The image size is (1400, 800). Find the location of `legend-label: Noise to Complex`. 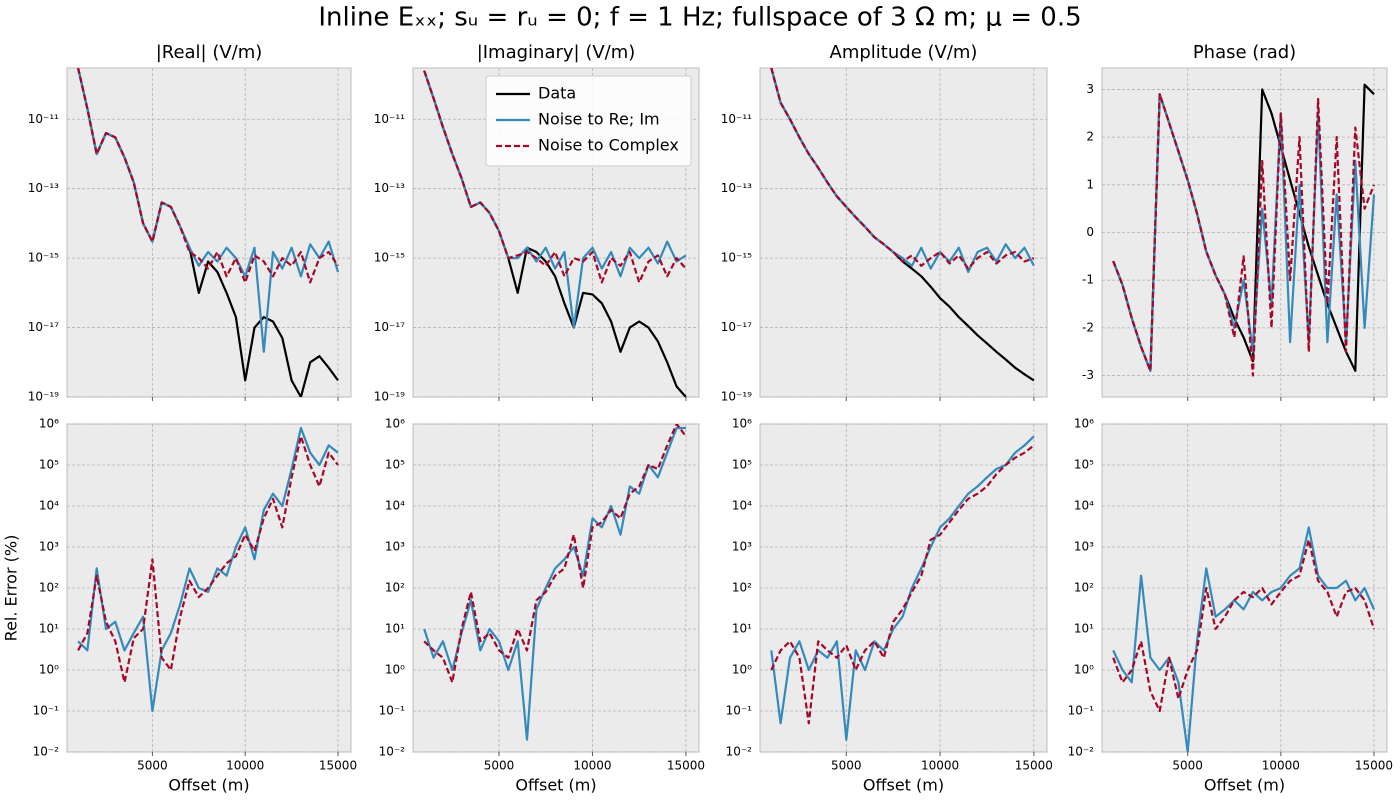

legend-label: Noise to Complex is located at coordinates (608, 145).